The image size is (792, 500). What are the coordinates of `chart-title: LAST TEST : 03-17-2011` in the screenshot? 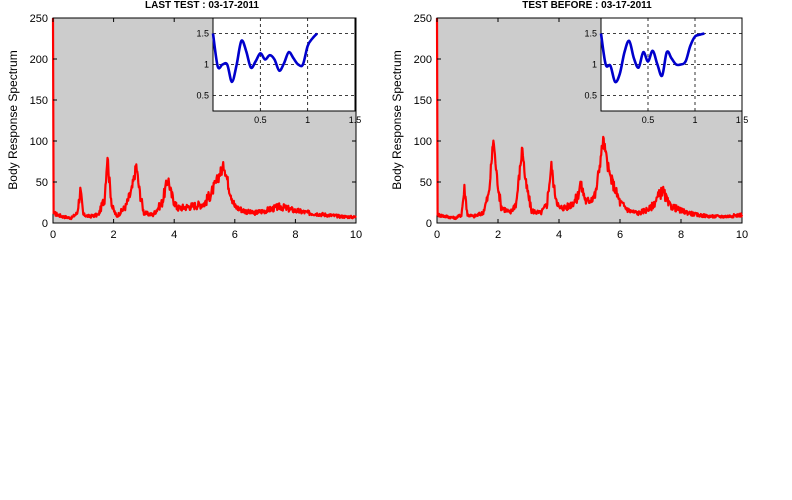 It's located at (202, 5).